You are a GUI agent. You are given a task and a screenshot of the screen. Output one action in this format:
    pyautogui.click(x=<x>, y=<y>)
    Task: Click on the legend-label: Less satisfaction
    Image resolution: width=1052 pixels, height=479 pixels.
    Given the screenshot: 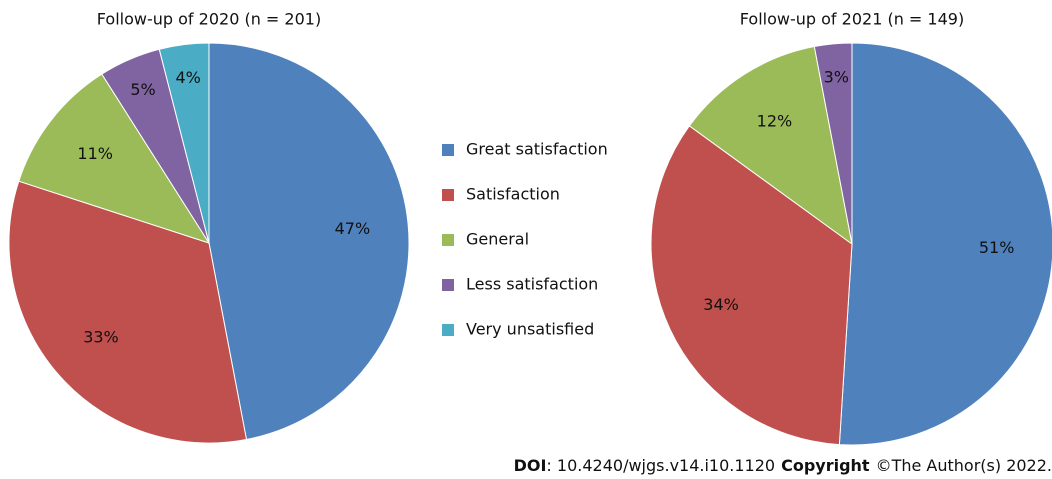 What is the action you would take?
    pyautogui.click(x=532, y=284)
    